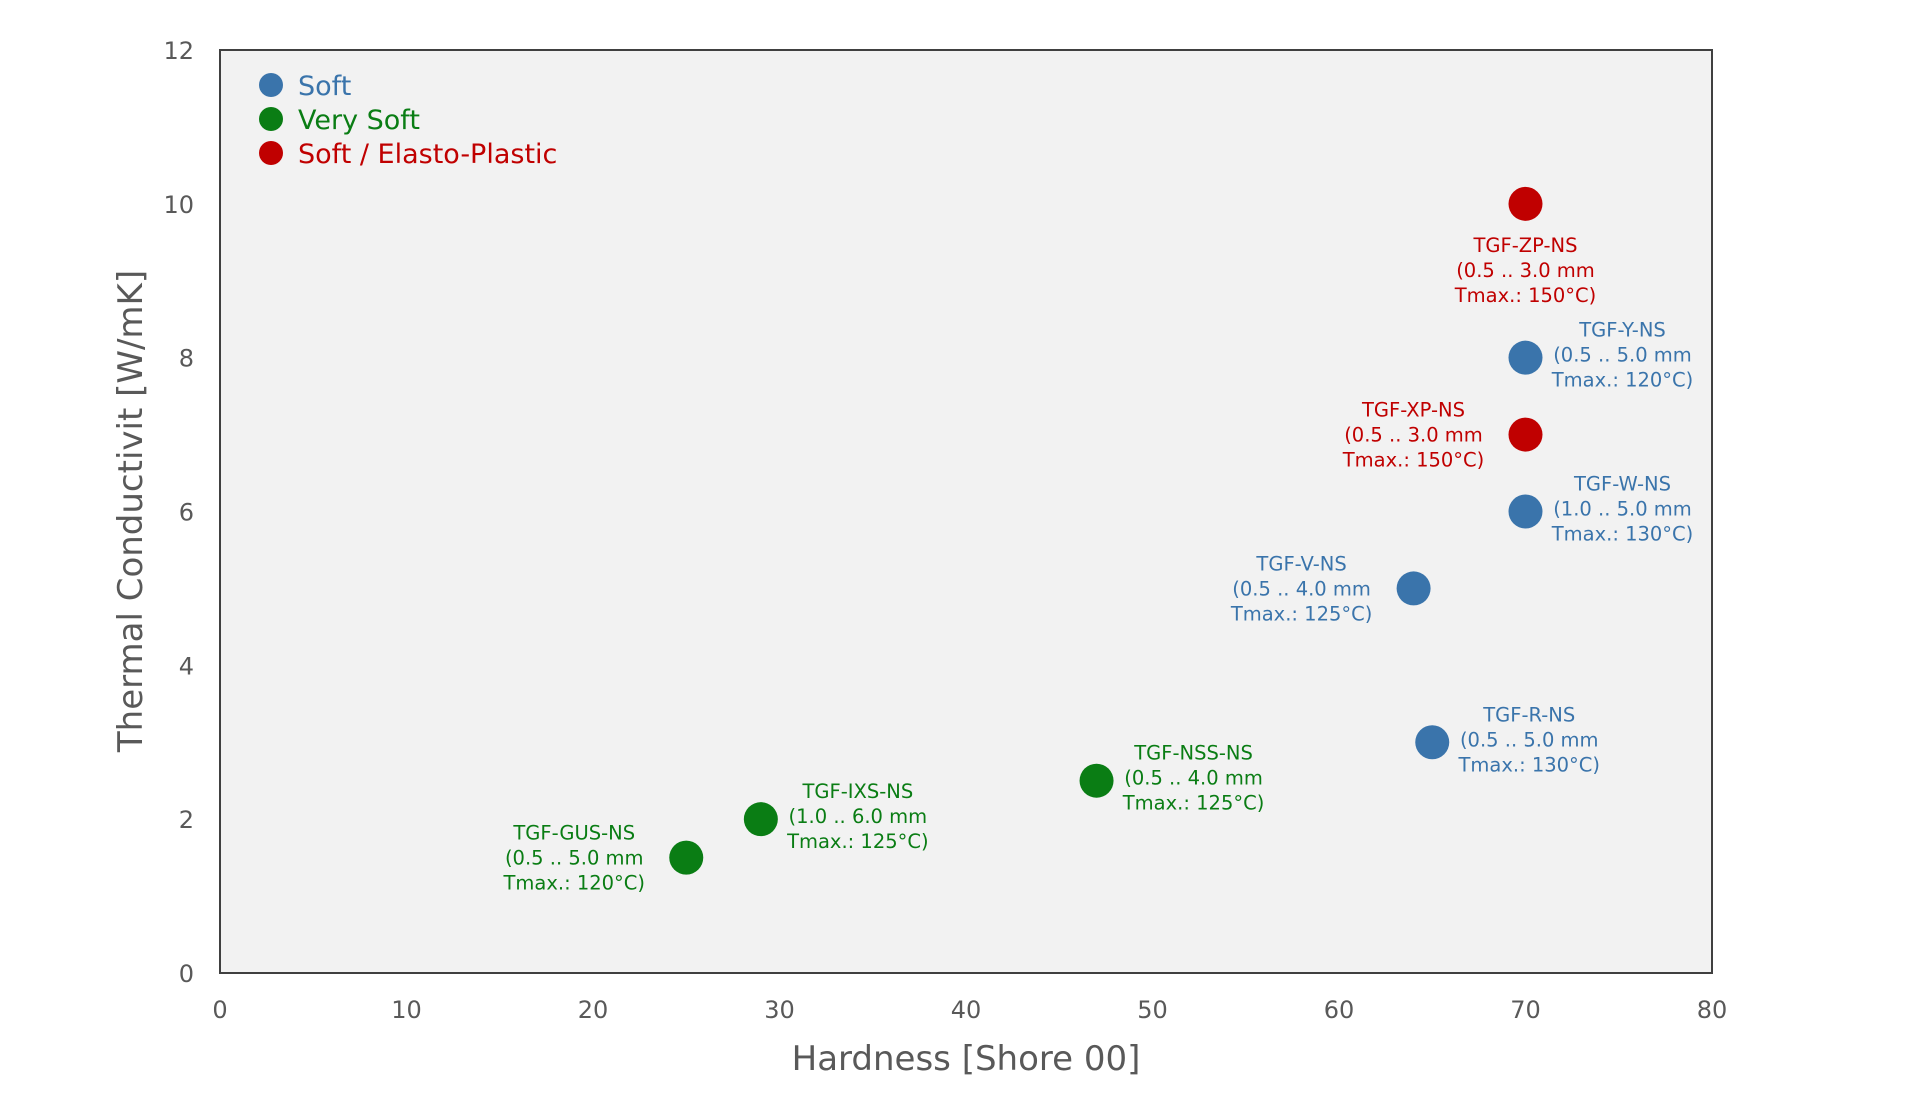 This screenshot has width=1920, height=1099. Describe the element at coordinates (1712, 1010) in the screenshot. I see `x-tick-label: 80` at that location.